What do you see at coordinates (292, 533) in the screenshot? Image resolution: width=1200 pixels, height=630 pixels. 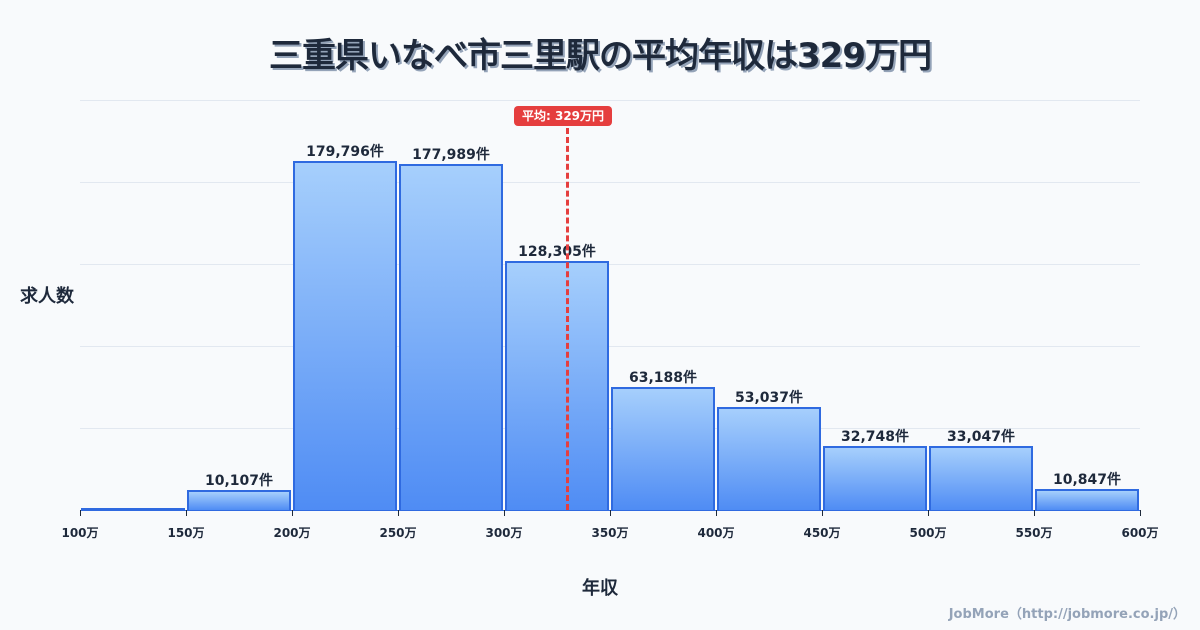 I see `x-tick-label: 200万` at bounding box center [292, 533].